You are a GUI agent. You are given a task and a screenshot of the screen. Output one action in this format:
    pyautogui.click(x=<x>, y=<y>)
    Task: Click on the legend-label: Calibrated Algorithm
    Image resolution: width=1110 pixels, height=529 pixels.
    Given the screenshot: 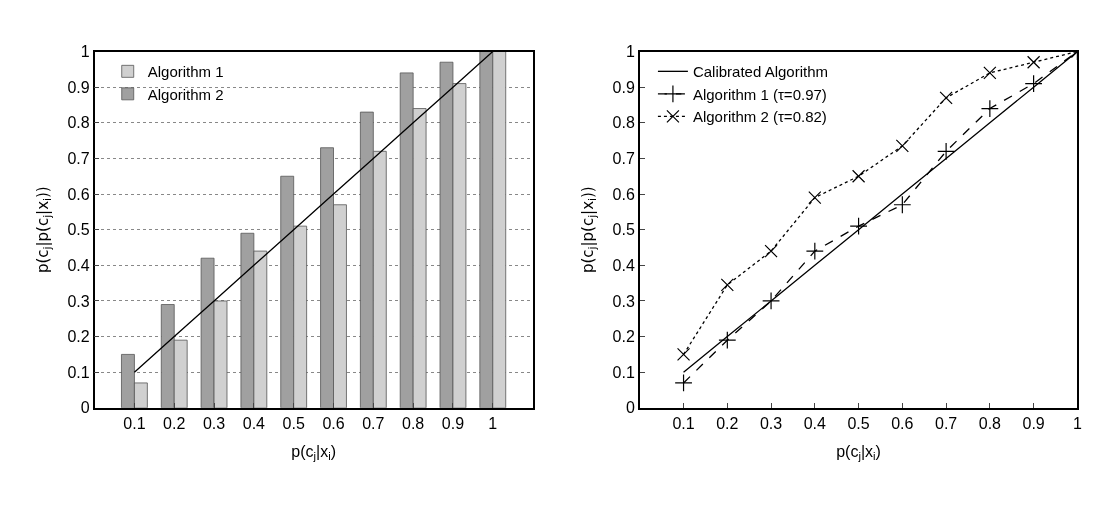 What is the action you would take?
    pyautogui.click(x=760, y=72)
    